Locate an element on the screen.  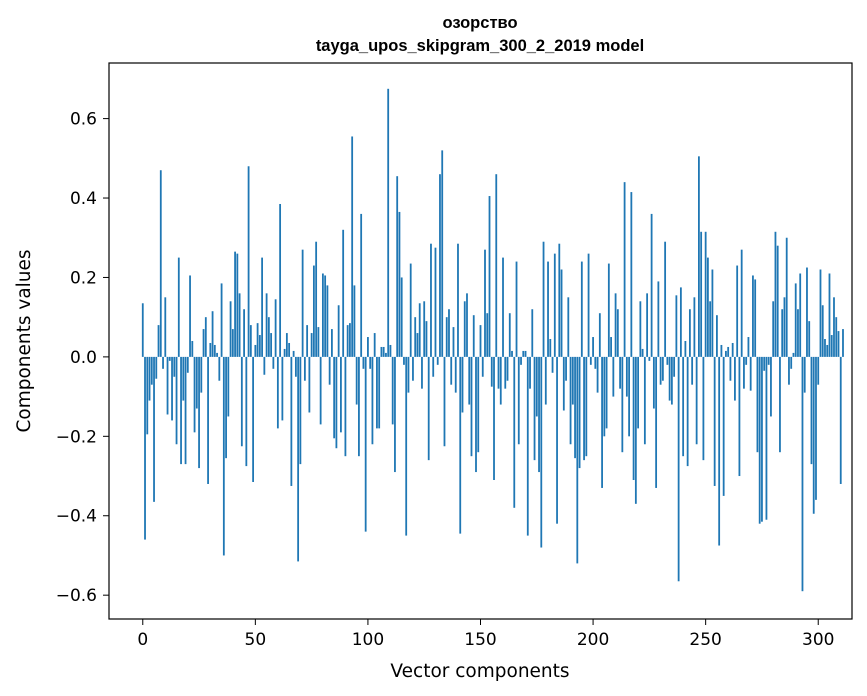
y-tick-label: 0.6 is located at coordinates (83, 120).